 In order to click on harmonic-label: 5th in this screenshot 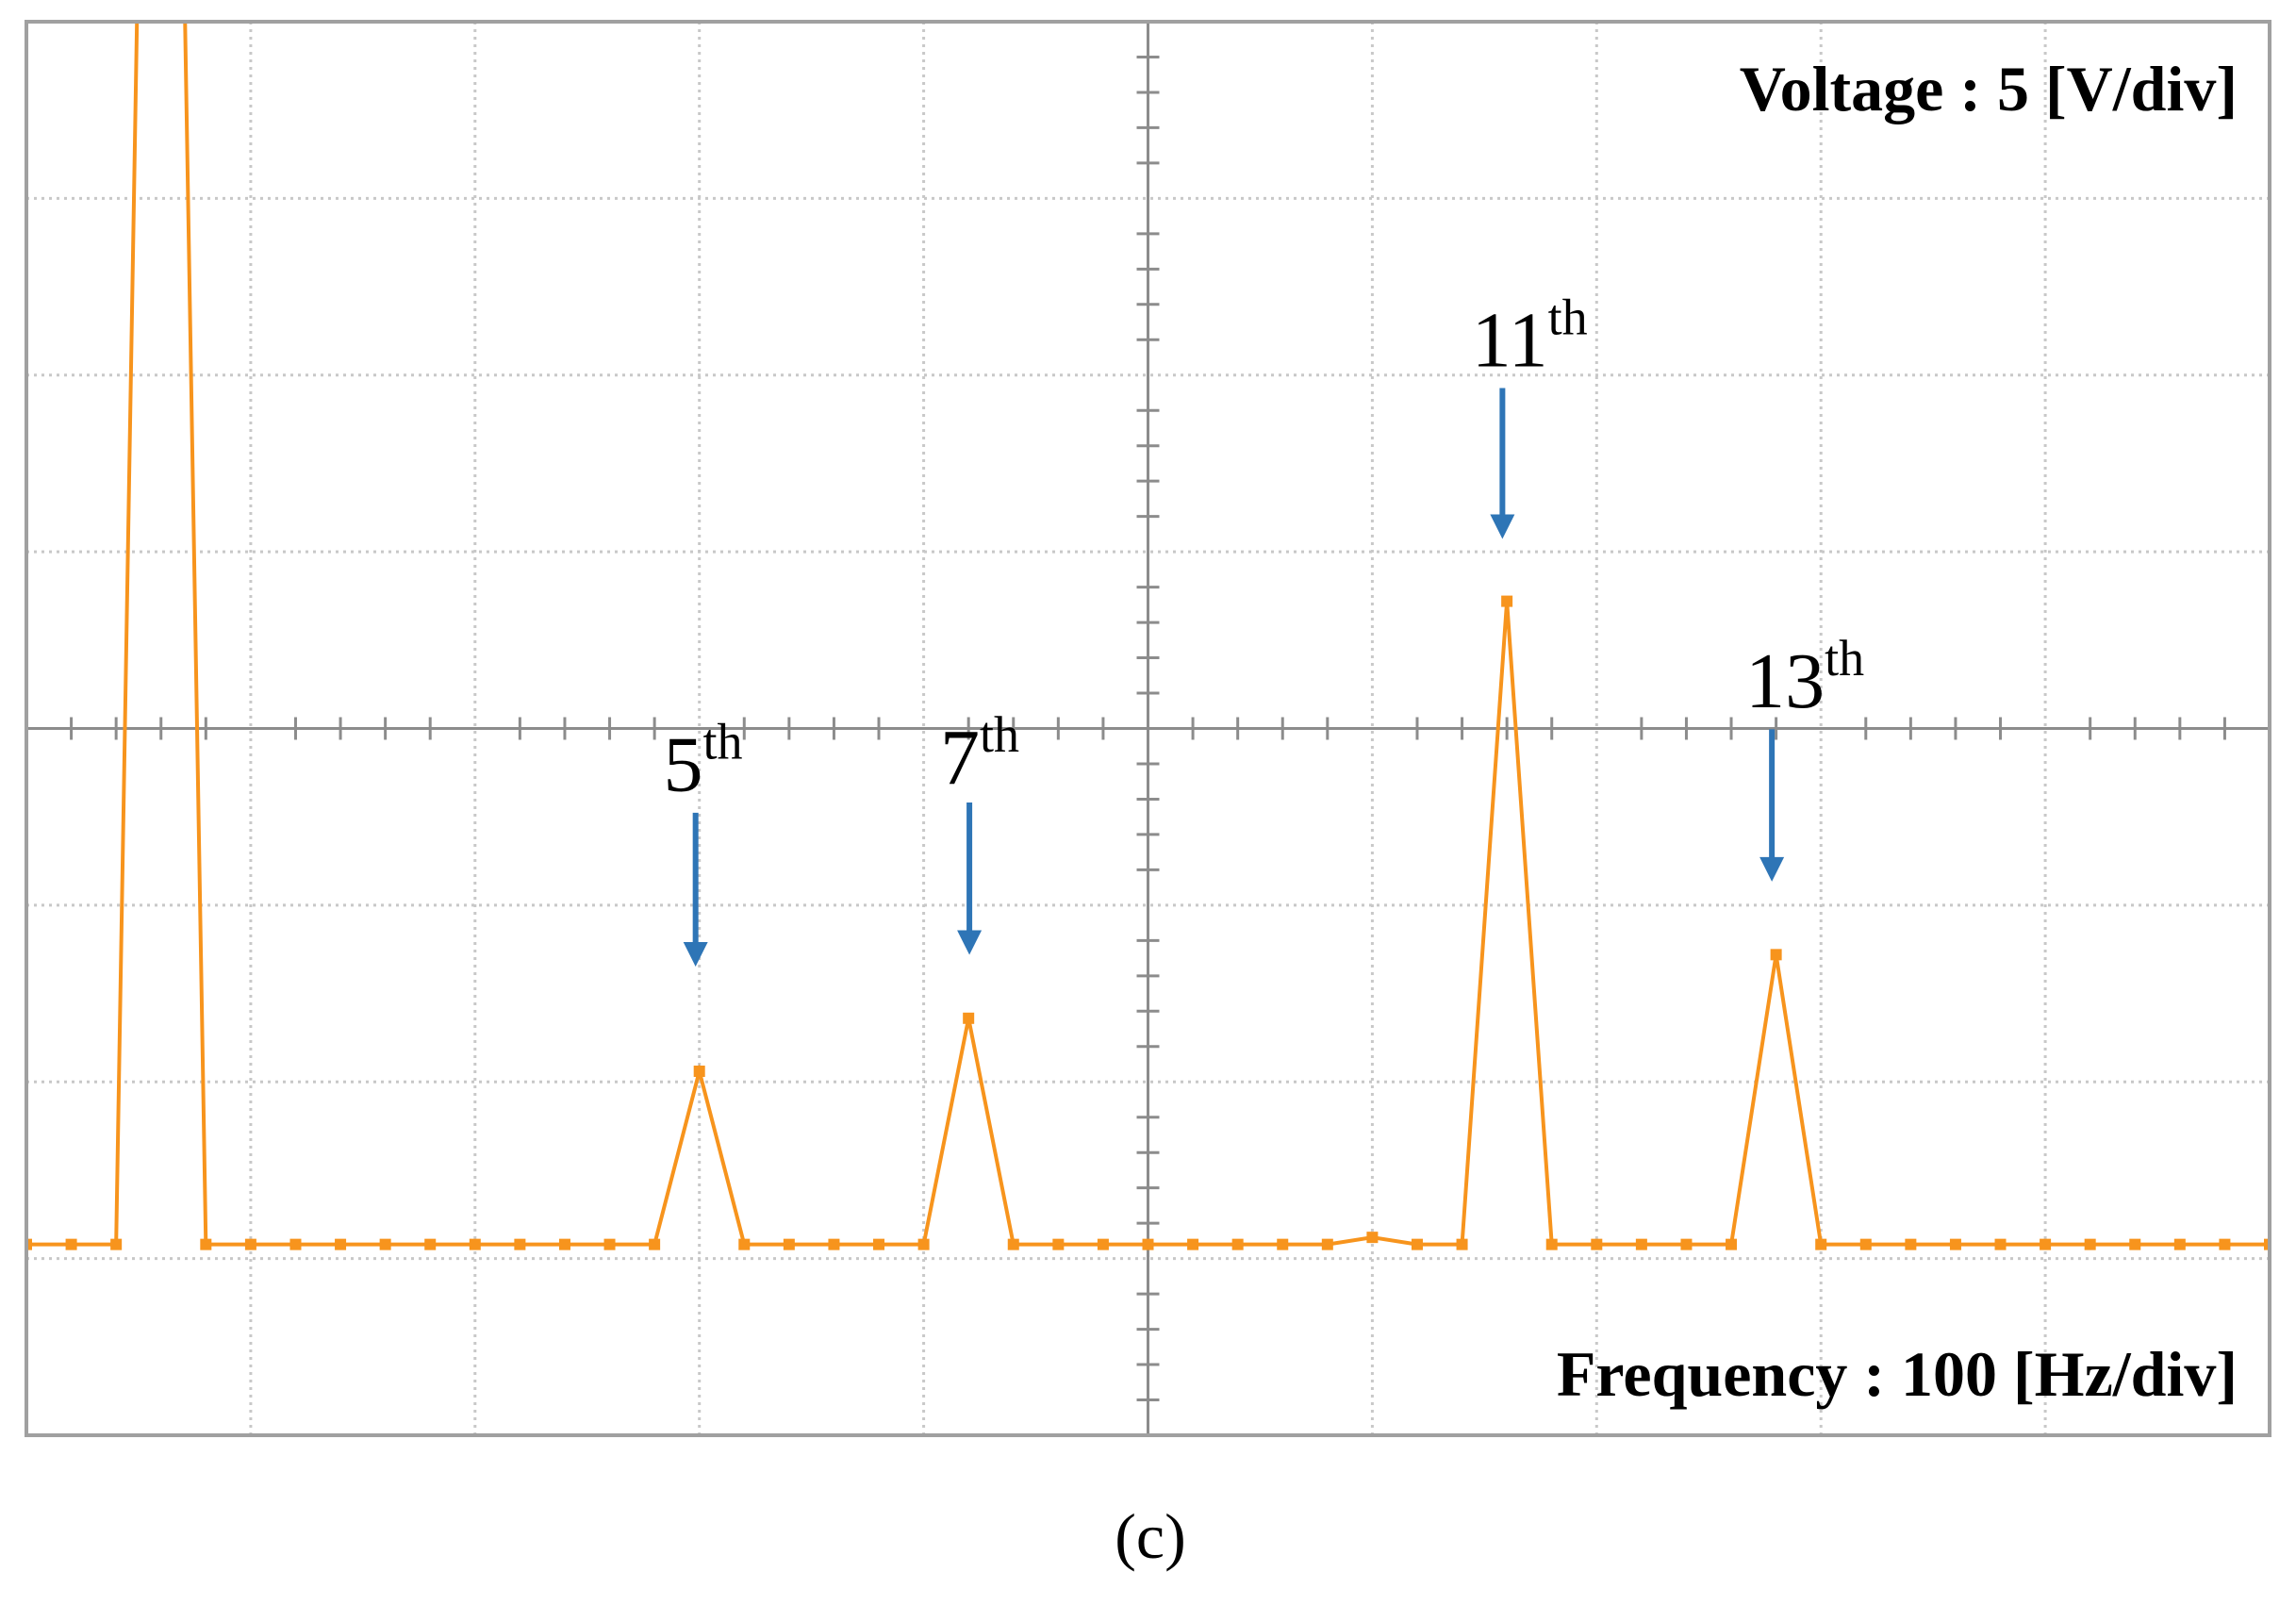, I will do `click(703, 761)`.